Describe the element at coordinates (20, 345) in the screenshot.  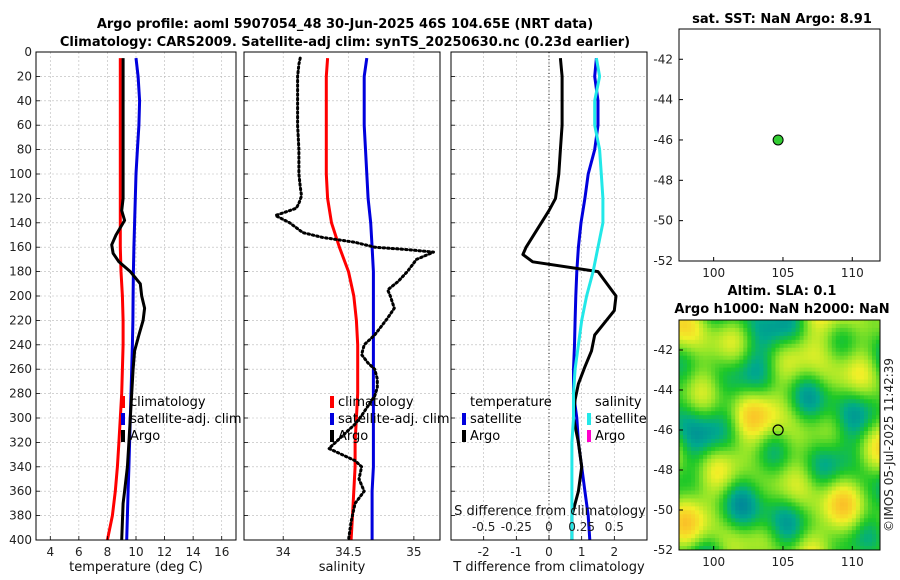
I see `y-tick-label: 240` at that location.